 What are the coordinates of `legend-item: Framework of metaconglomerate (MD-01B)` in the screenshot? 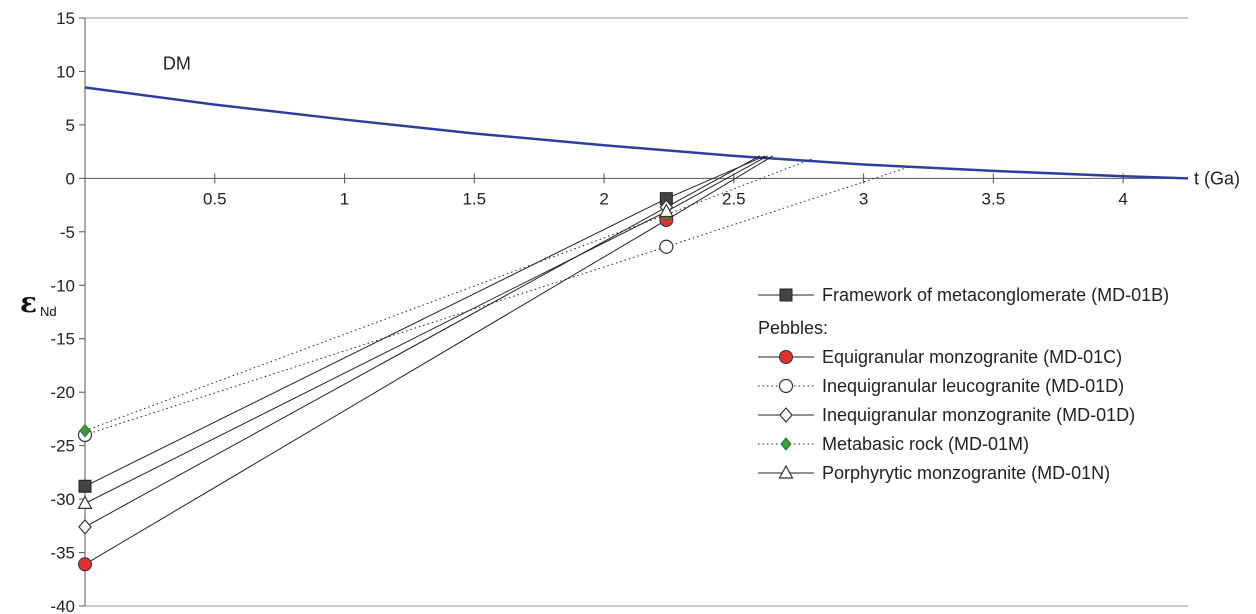 It's located at (963, 295).